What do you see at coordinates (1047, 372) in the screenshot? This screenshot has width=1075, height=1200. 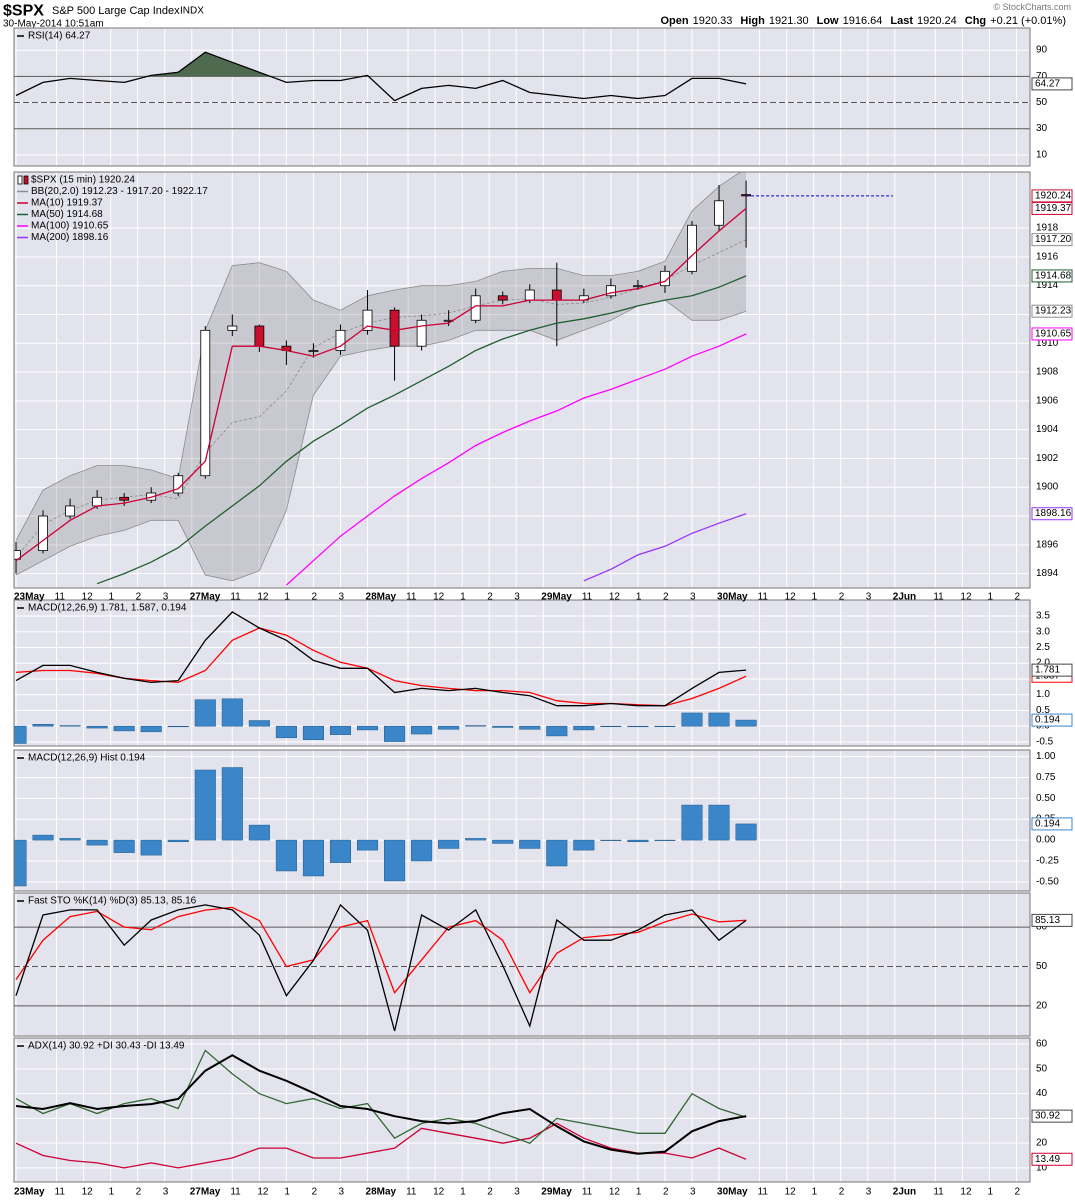 I see `y-tick-label: 1908` at bounding box center [1047, 372].